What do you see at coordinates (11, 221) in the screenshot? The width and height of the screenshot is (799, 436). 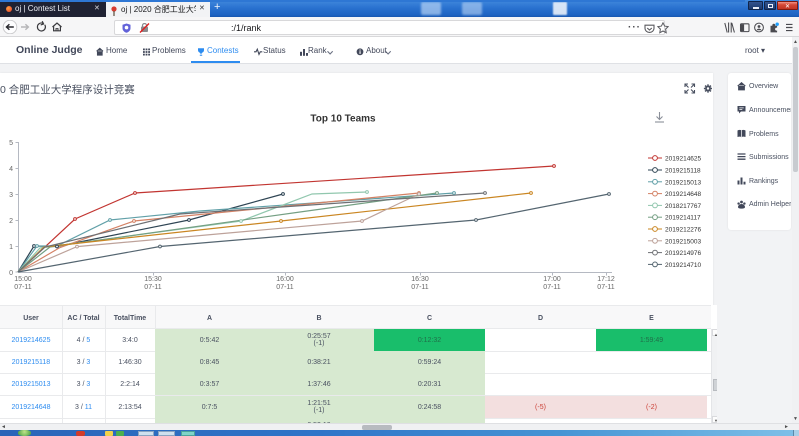 I see `svg-text: 2` at bounding box center [11, 221].